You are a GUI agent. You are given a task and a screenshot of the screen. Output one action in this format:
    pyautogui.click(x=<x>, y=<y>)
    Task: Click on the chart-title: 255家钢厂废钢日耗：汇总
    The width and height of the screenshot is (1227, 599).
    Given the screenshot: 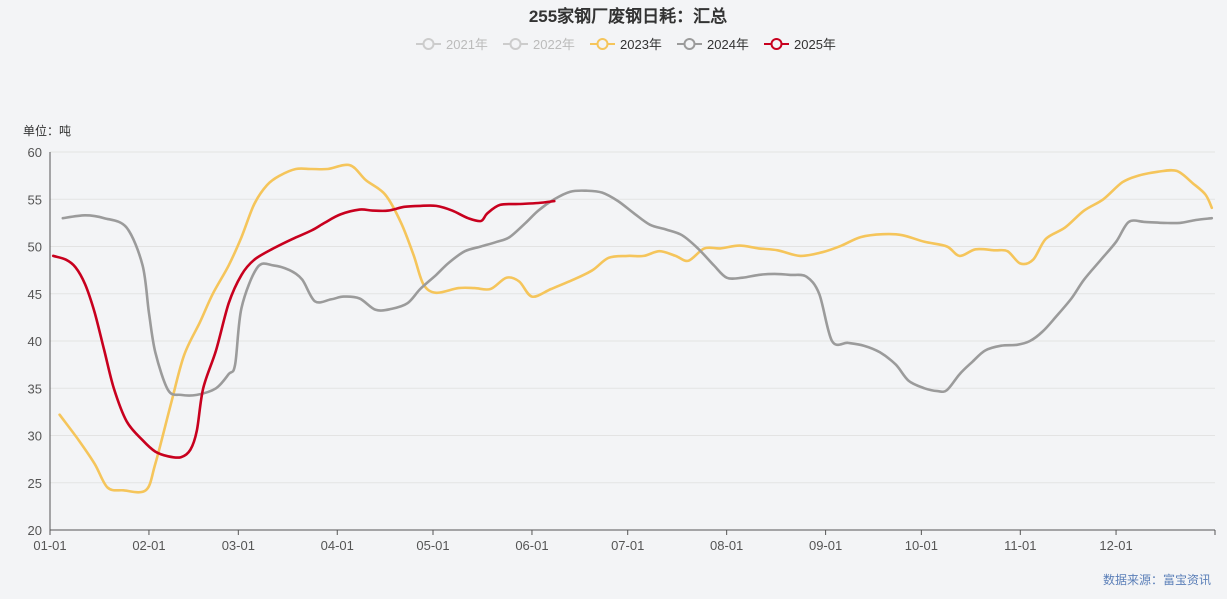 What is the action you would take?
    pyautogui.click(x=628, y=16)
    